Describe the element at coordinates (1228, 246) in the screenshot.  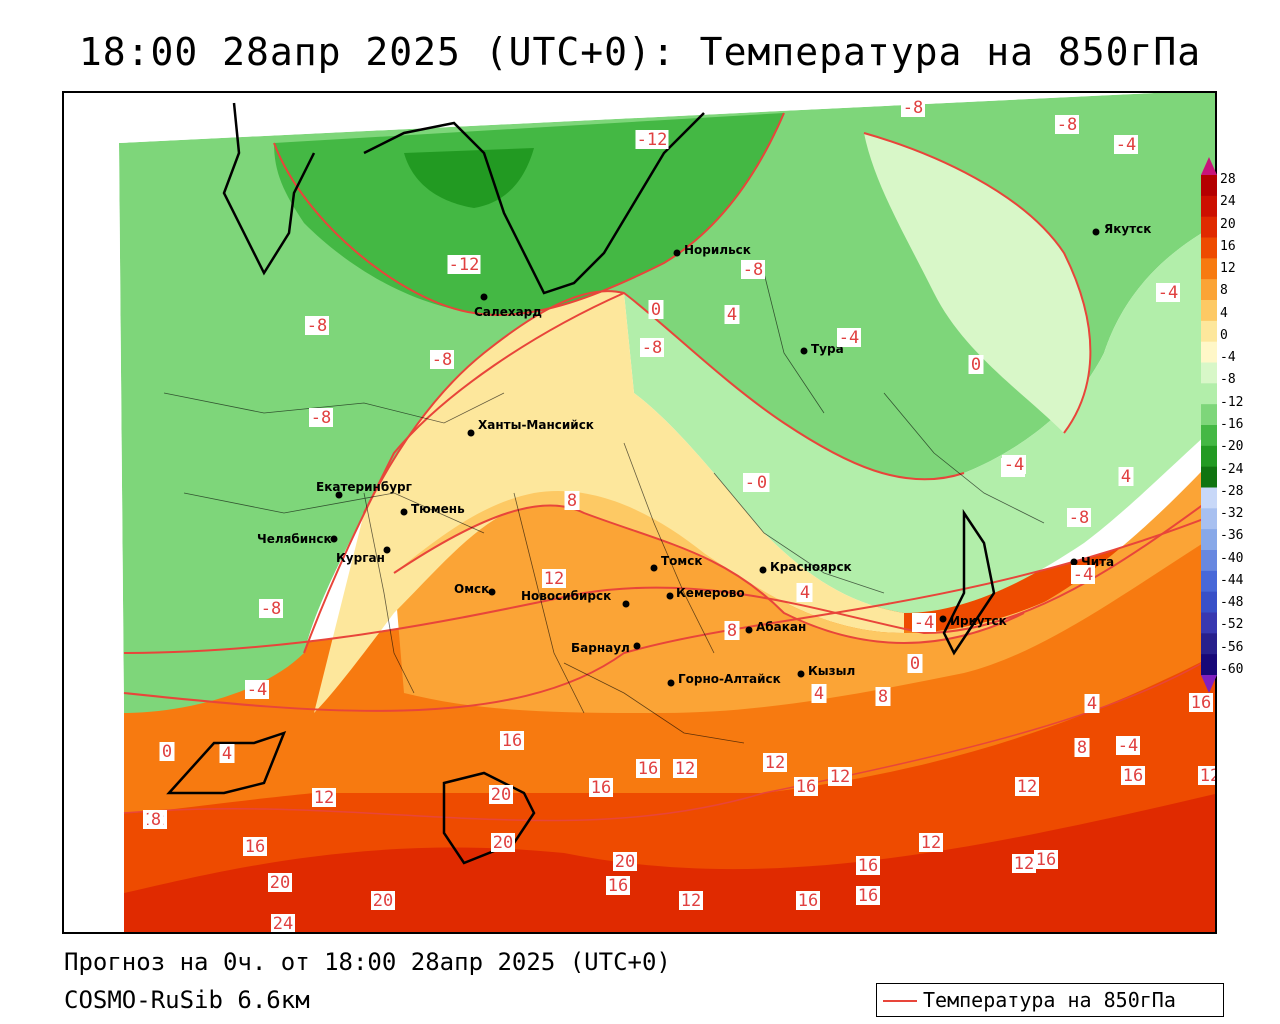
I see `colorbar-tick-label: 16` at that location.